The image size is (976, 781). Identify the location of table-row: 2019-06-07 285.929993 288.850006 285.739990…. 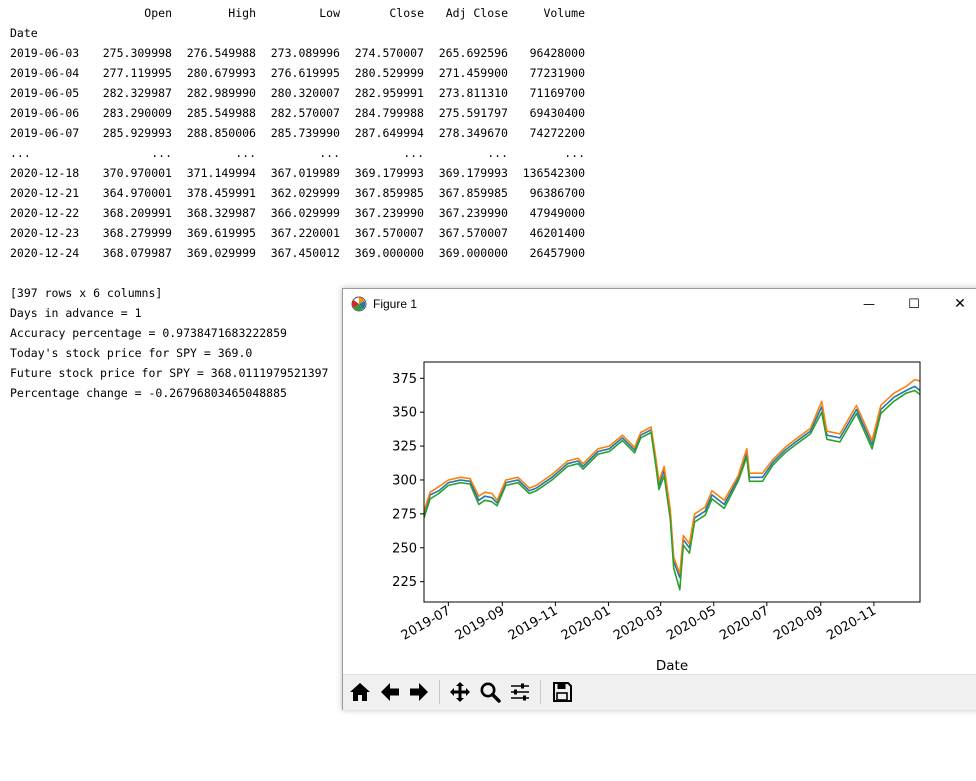
(297, 133).